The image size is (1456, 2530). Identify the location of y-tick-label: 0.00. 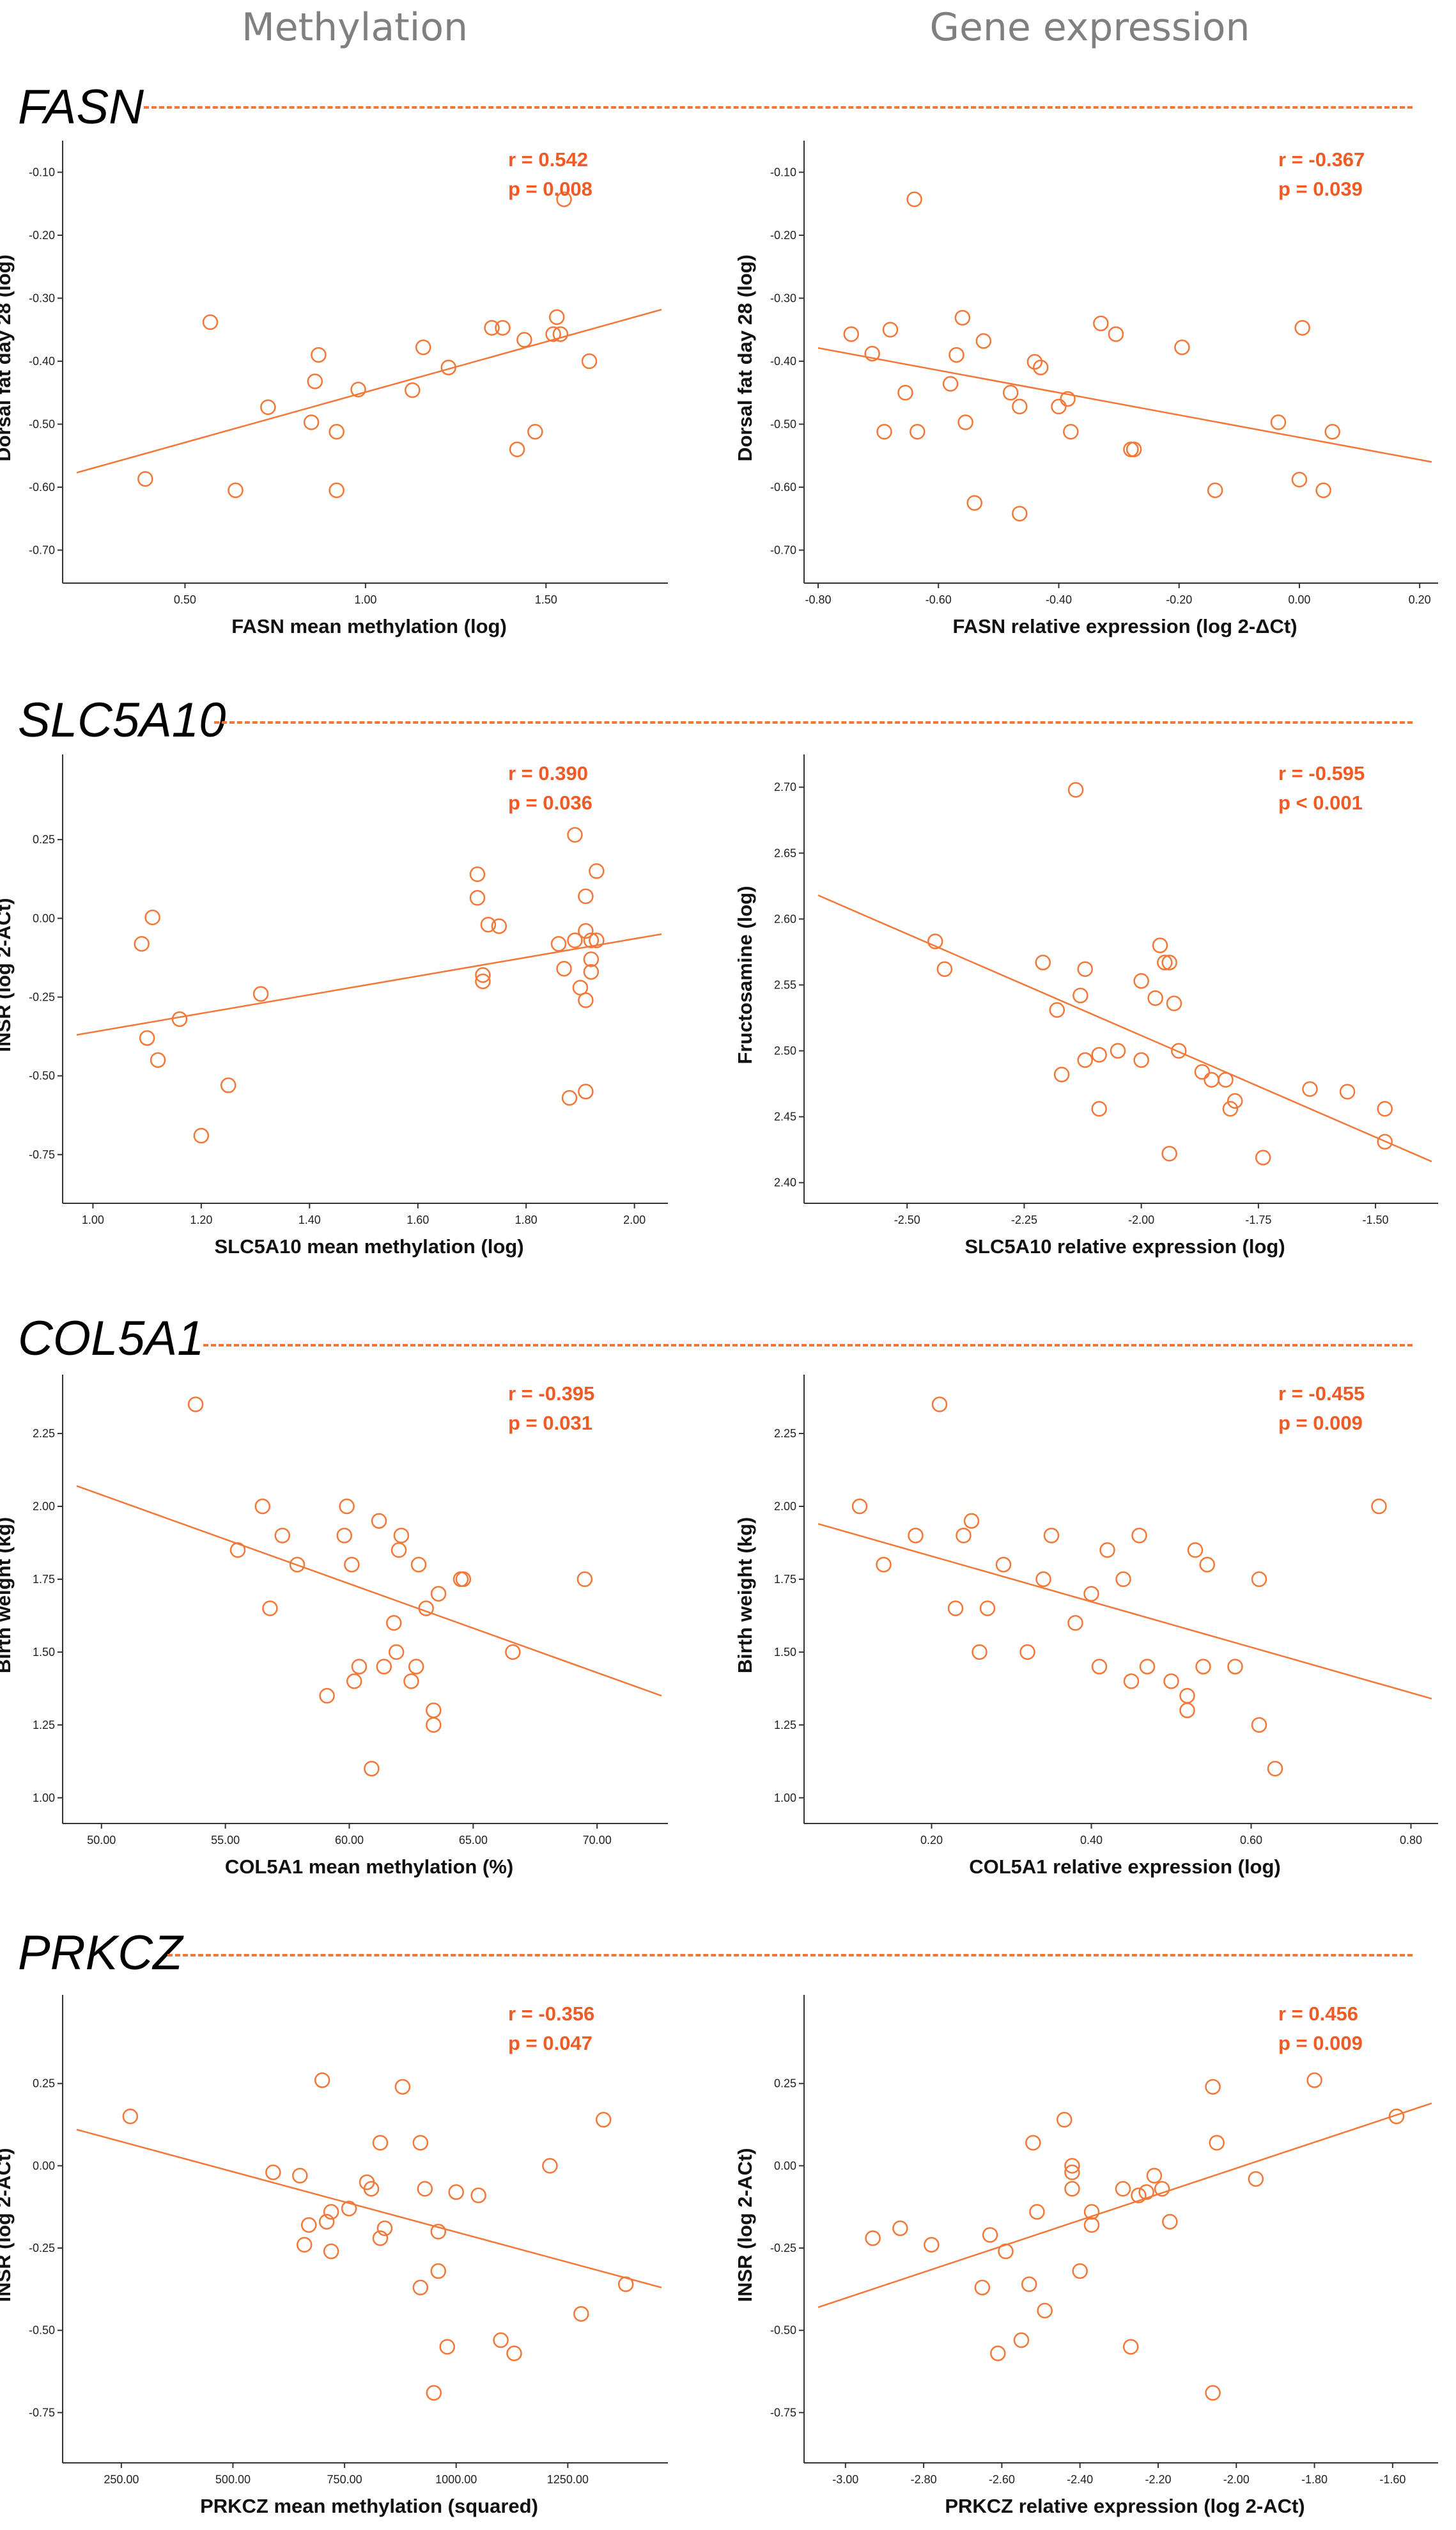
(44, 2165).